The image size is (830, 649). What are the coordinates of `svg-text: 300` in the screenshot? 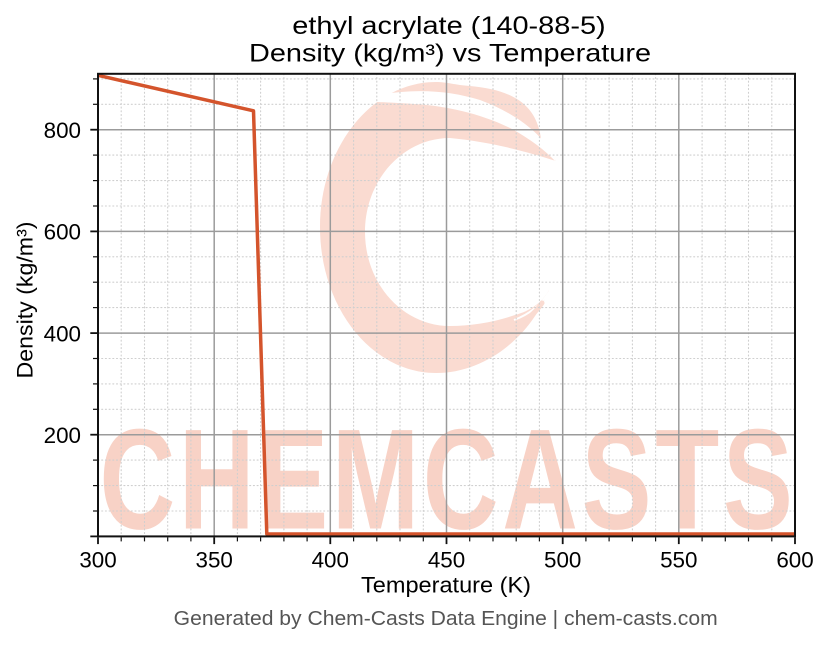 It's located at (97, 559).